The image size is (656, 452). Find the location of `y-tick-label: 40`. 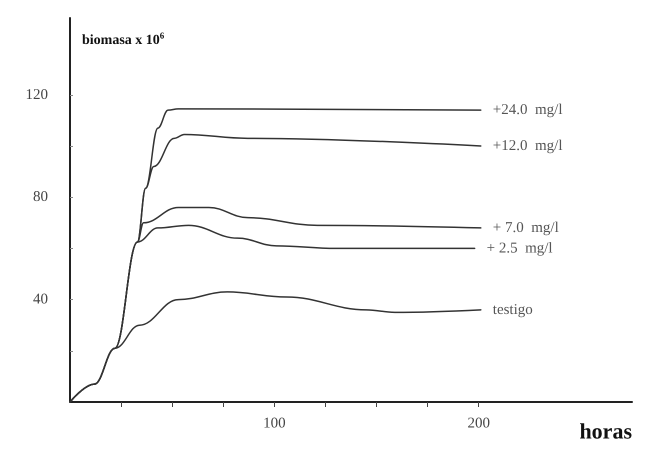

y-tick-label: 40 is located at coordinates (40, 300).